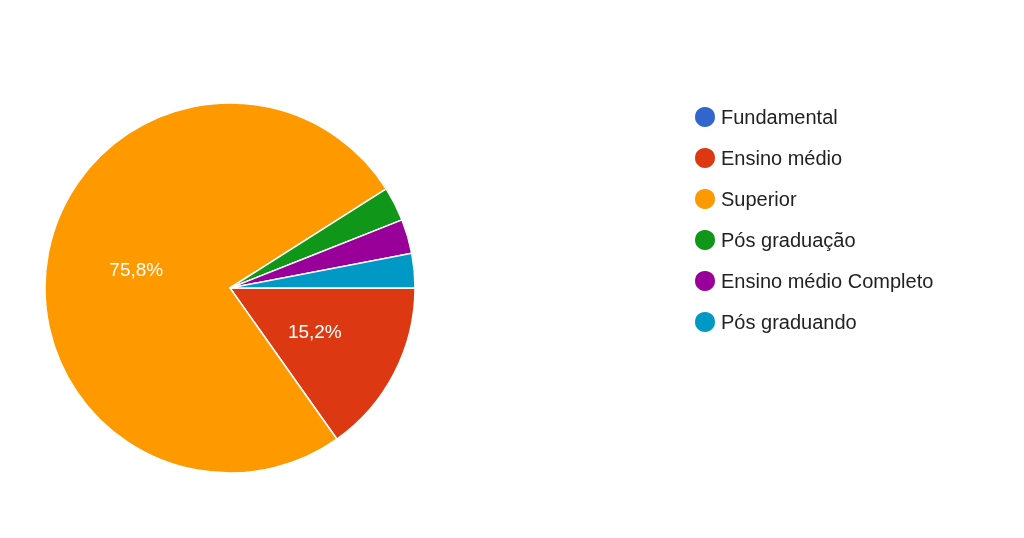 This screenshot has width=1024, height=538. I want to click on legend-label: Fundamental, so click(779, 117).